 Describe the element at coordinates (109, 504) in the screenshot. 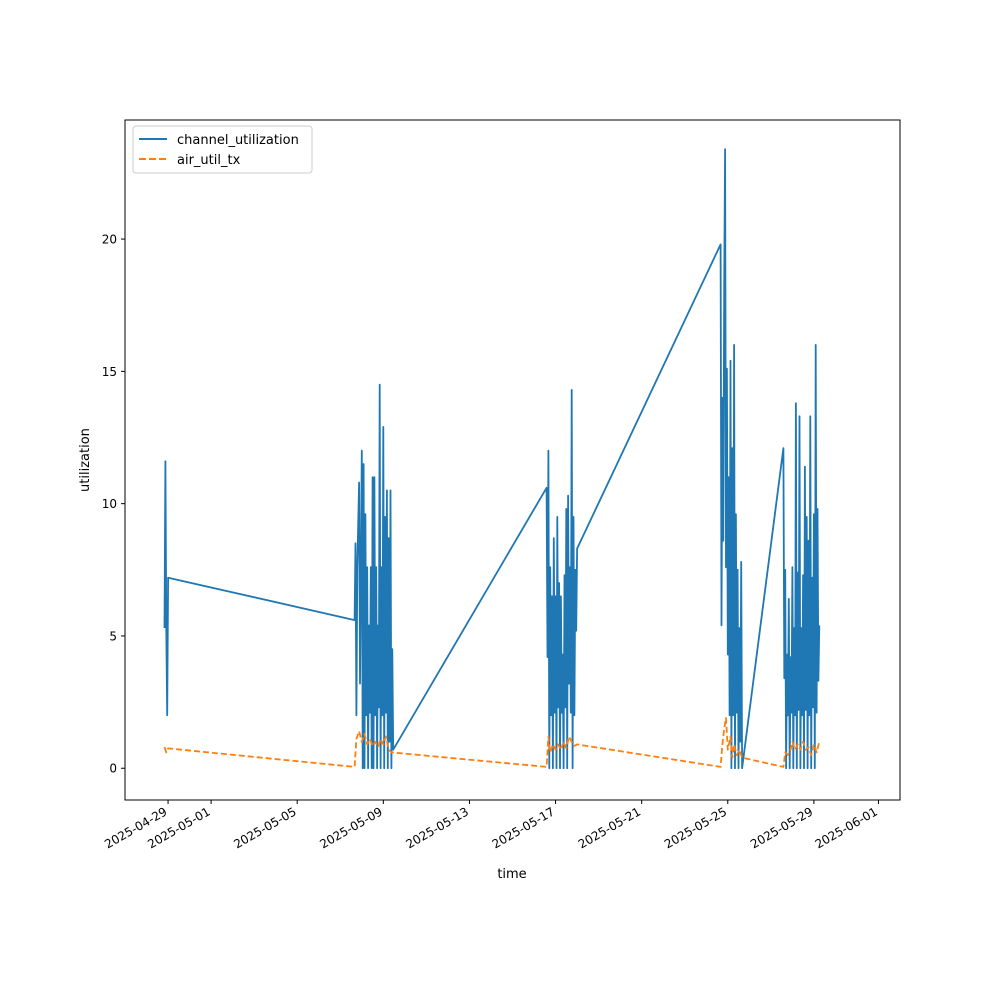

I see `y-tick-label: 10` at that location.